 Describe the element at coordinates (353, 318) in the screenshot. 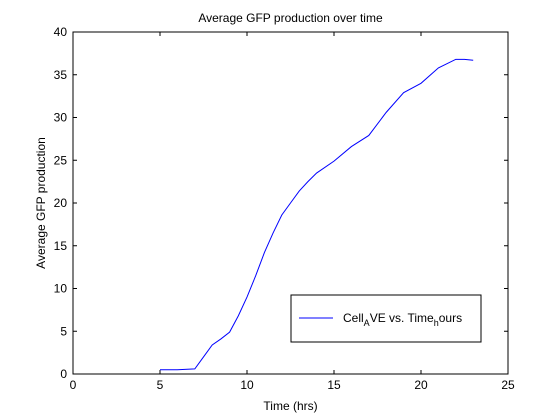

I see `legend-label-part1: Cell` at that location.